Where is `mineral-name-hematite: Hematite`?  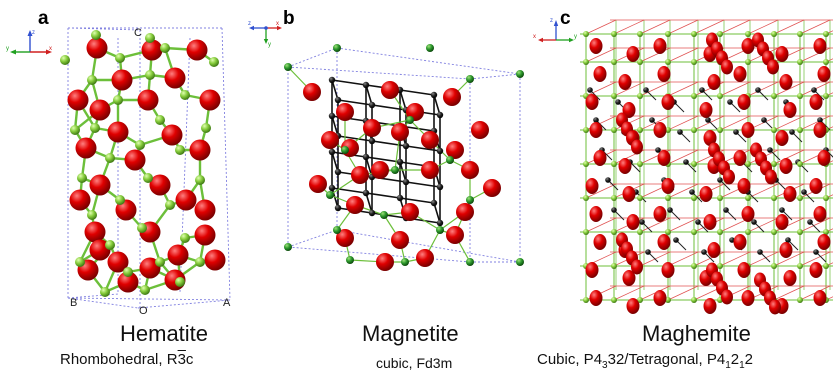 mineral-name-hematite: Hematite is located at coordinates (164, 333).